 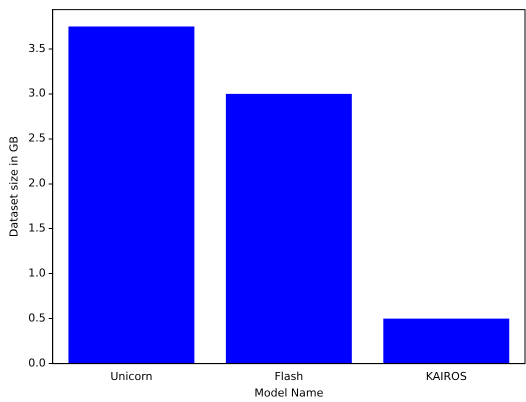 What do you see at coordinates (37, 363) in the screenshot?
I see `y-tick-label: 0.0` at bounding box center [37, 363].